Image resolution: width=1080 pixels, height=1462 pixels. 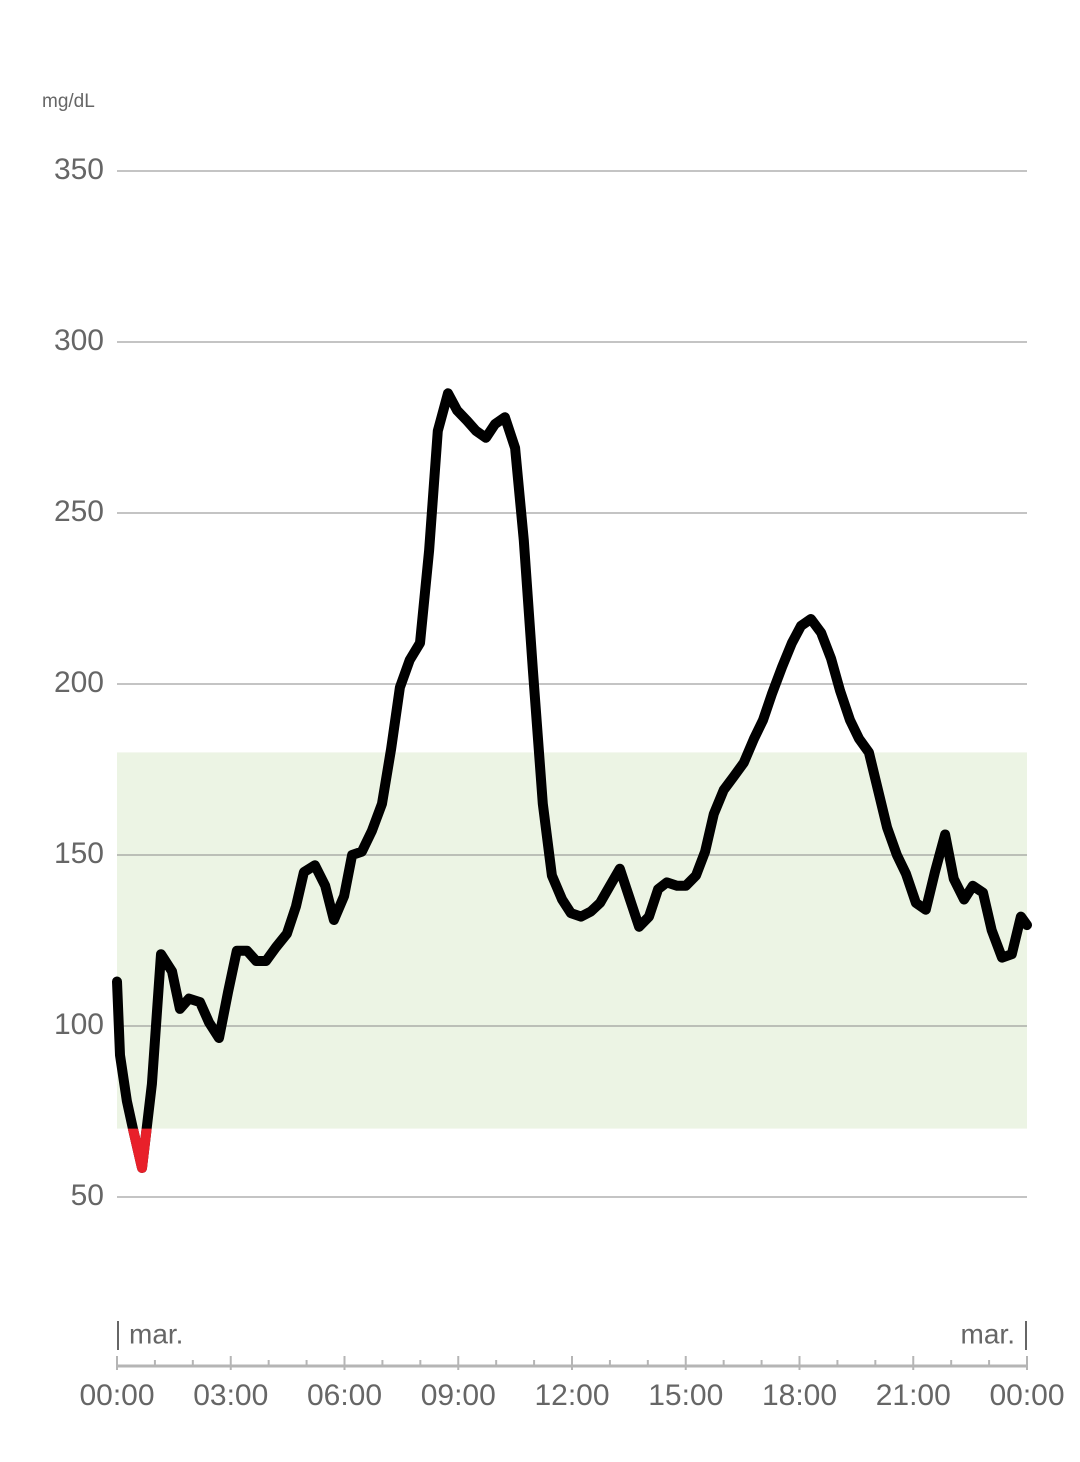 What do you see at coordinates (913, 1395) in the screenshot?
I see `x-tick-label: 21:00` at bounding box center [913, 1395].